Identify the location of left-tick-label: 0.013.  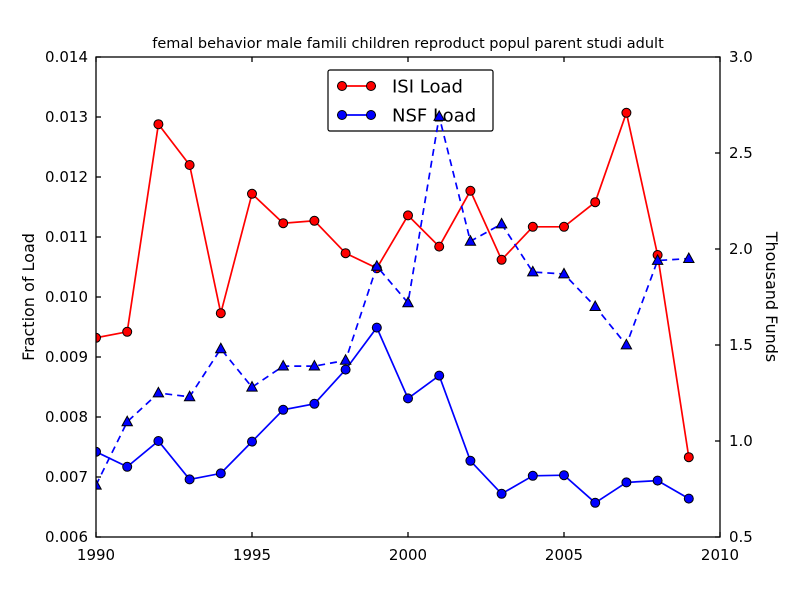
(66, 117).